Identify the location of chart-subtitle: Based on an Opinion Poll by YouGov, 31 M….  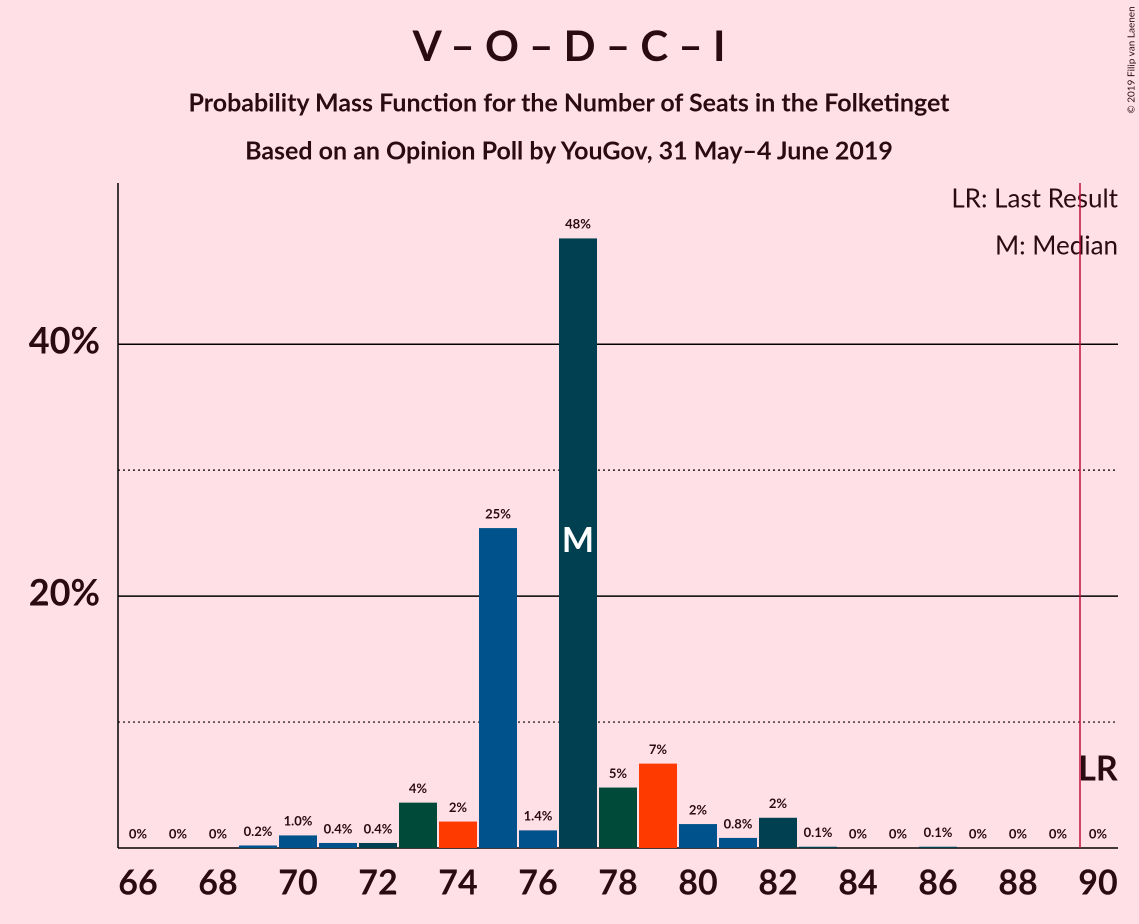
(569, 150).